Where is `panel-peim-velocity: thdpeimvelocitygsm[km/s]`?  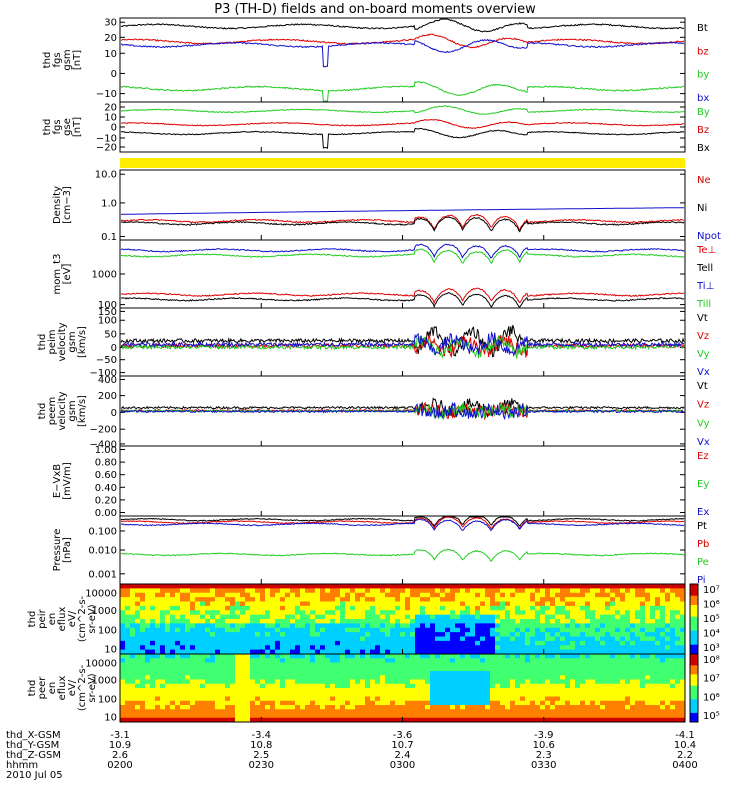 panel-peim-velocity: thdpeimvelocitygsm[km/s] is located at coordinates (361, 342).